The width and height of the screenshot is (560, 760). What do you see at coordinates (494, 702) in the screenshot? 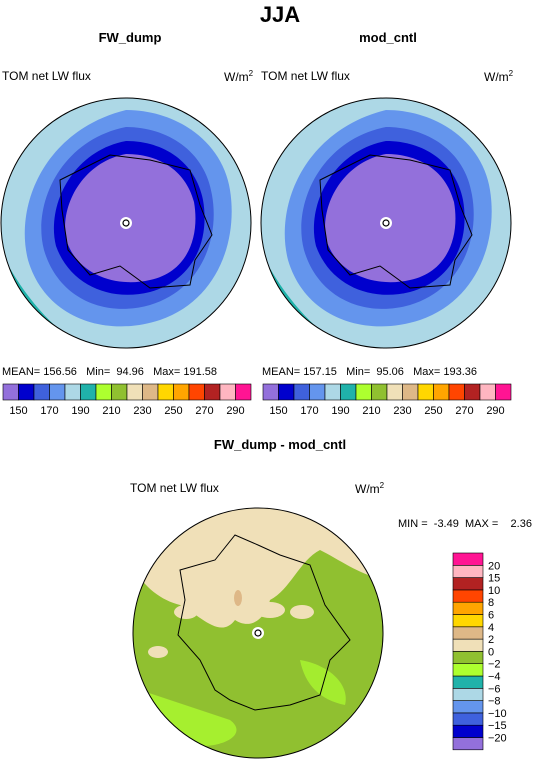
I see `colorbar-tick-label: −8` at bounding box center [494, 702].